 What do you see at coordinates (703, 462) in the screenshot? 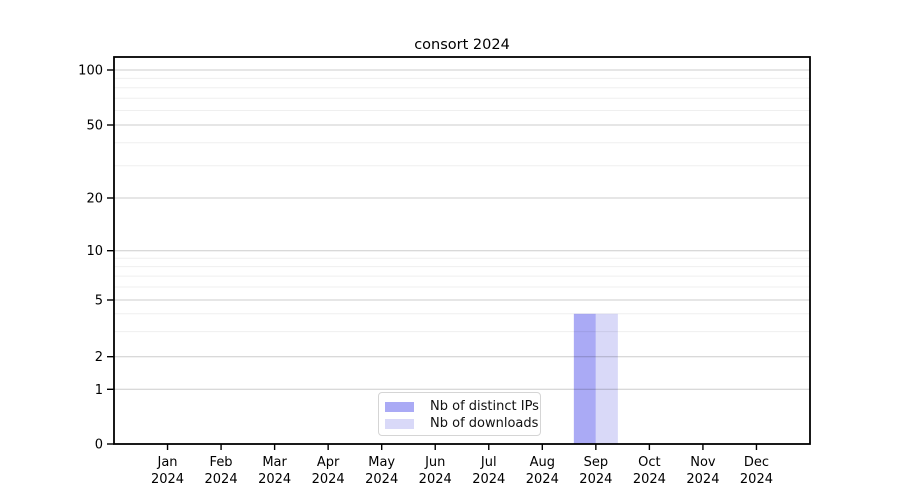
I see `x-tick-label-month: Nov` at bounding box center [703, 462].